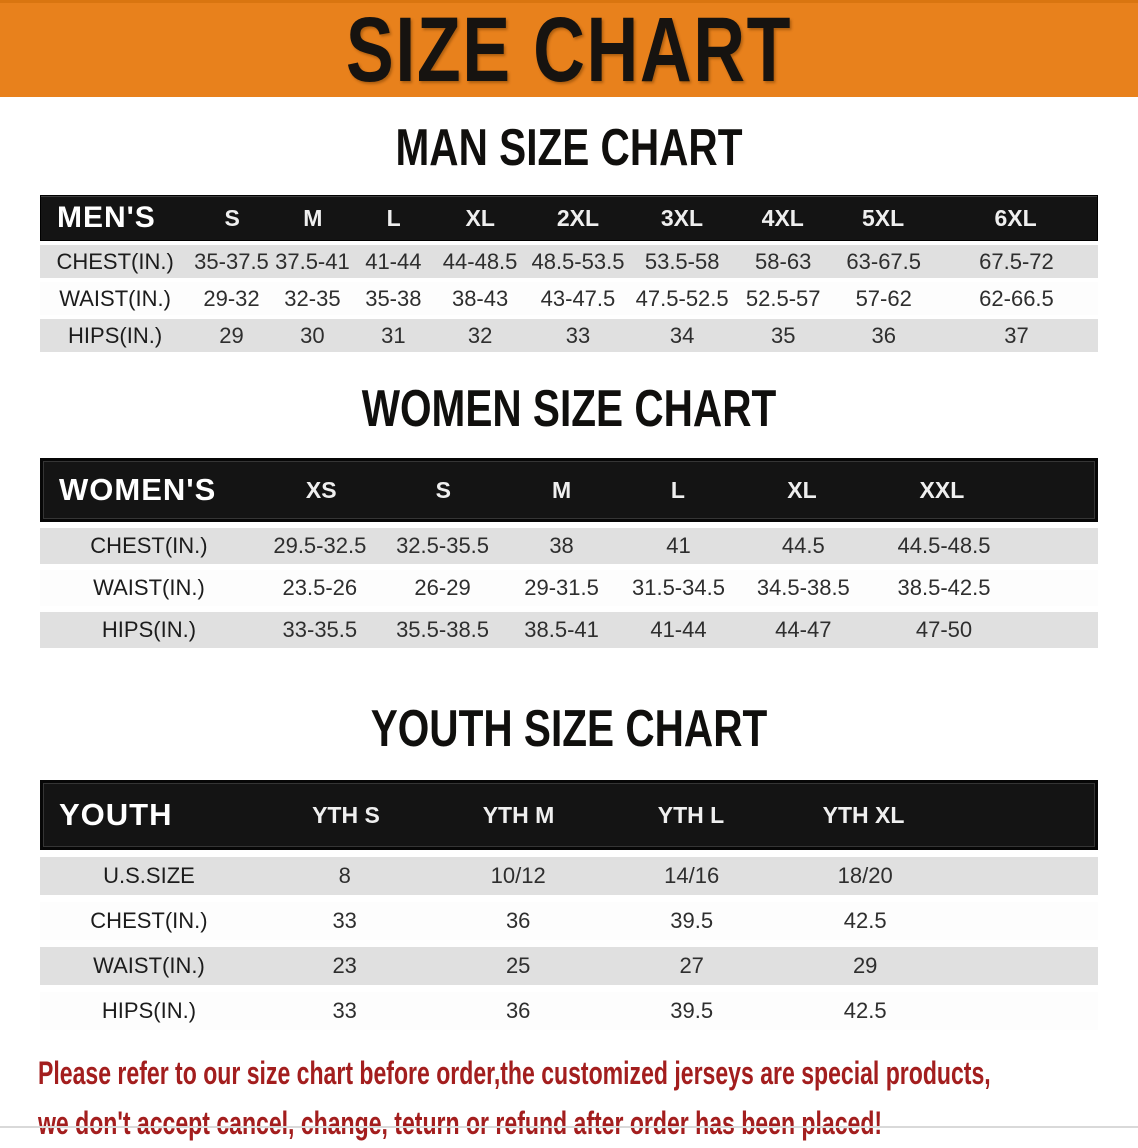  Describe the element at coordinates (682, 261) in the screenshot. I see `table-cell: 53.5-58` at that location.